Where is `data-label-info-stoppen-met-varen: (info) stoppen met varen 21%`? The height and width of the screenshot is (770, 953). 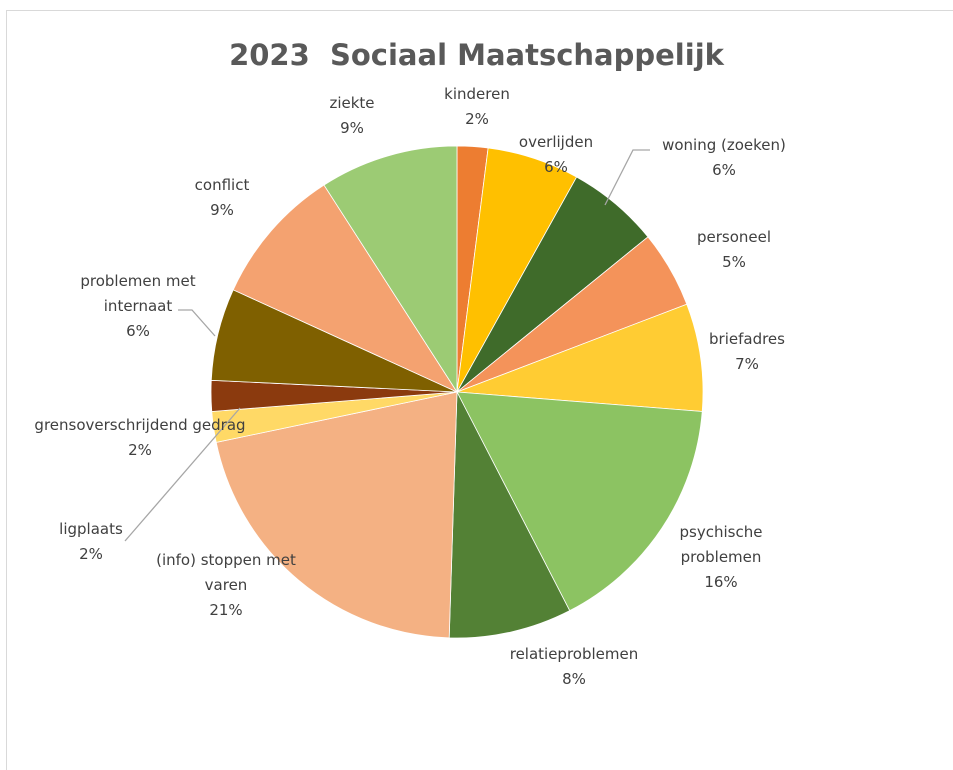
data-label-info-stoppen-met-varen: (info) stoppen met varen 21% is located at coordinates (226, 585).